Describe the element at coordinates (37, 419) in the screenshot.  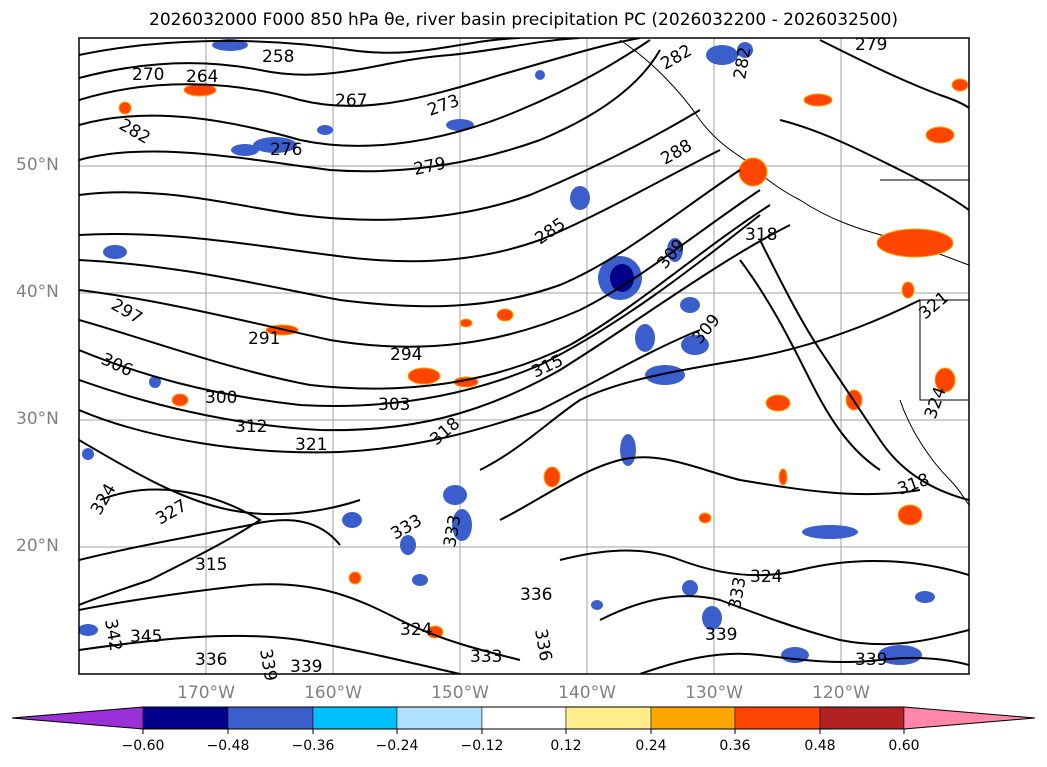
I see `lat-label-30n: 30°N` at that location.